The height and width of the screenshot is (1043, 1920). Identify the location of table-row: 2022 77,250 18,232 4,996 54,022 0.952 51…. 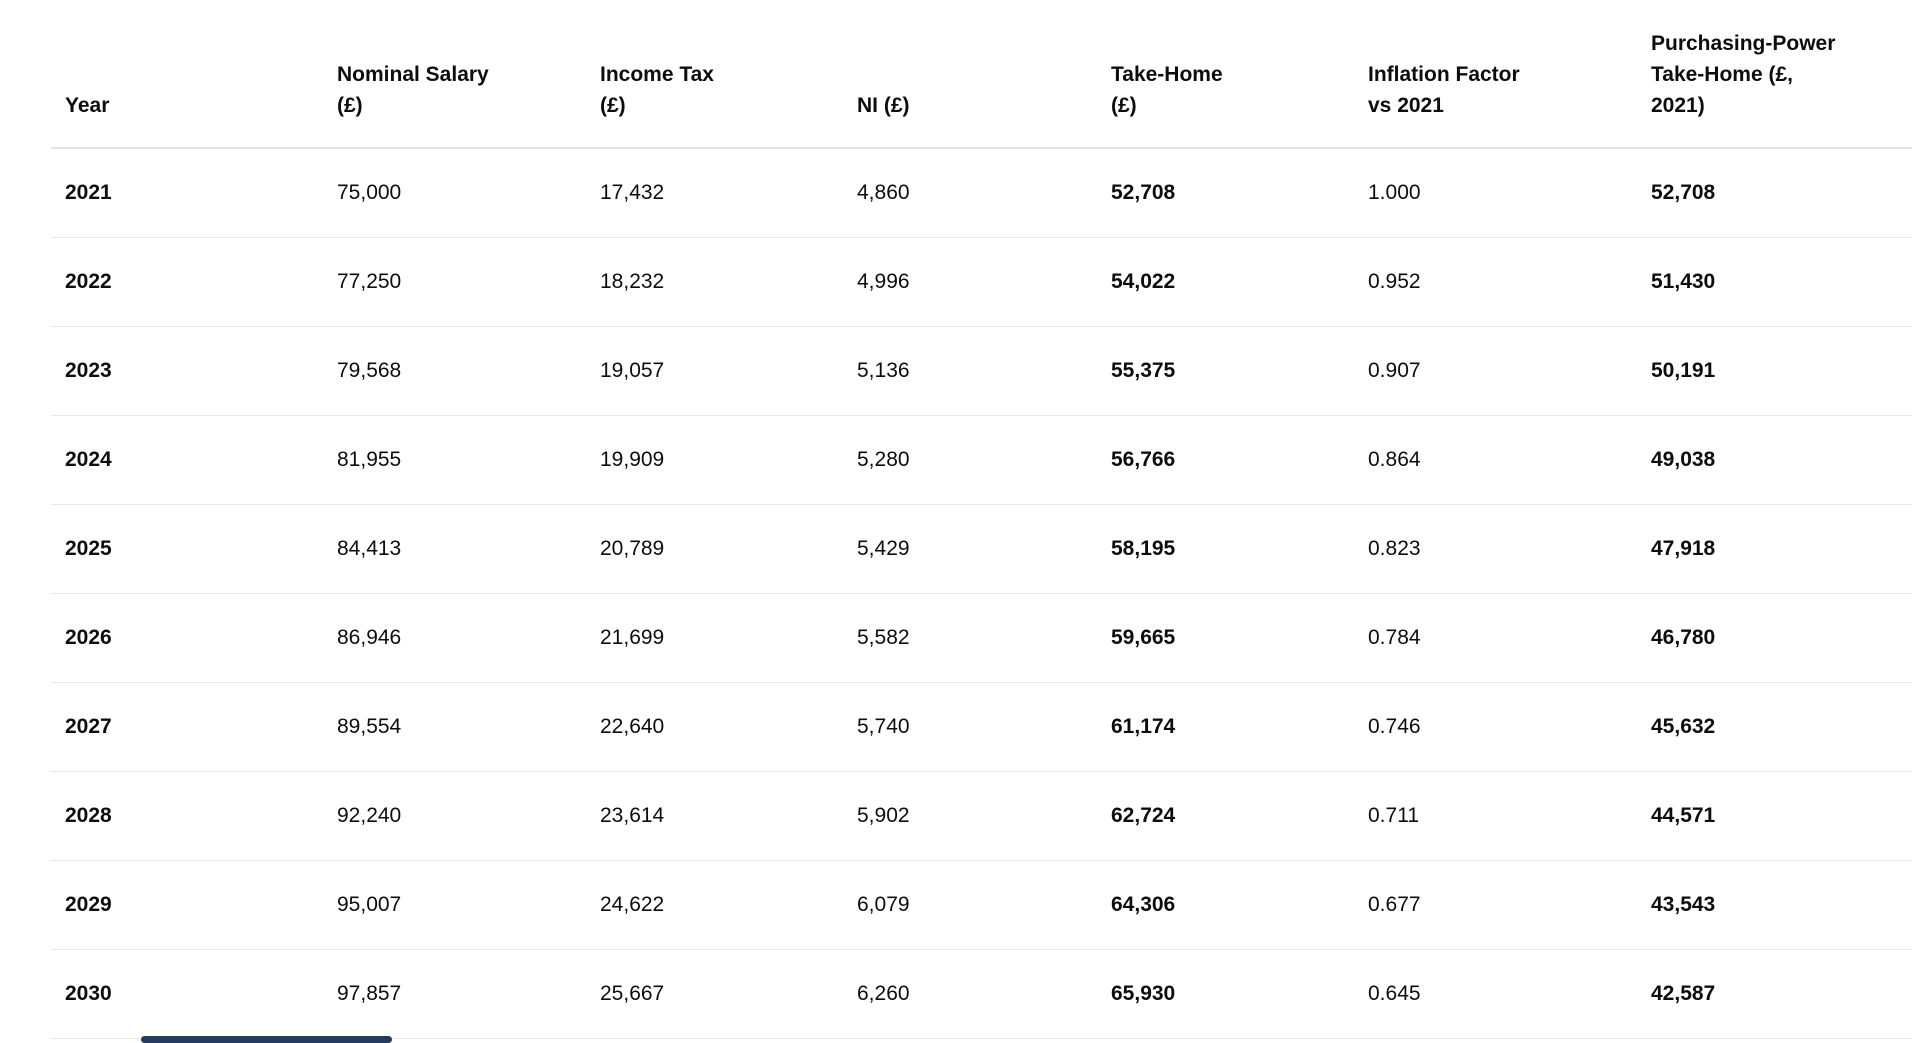
(981, 282).